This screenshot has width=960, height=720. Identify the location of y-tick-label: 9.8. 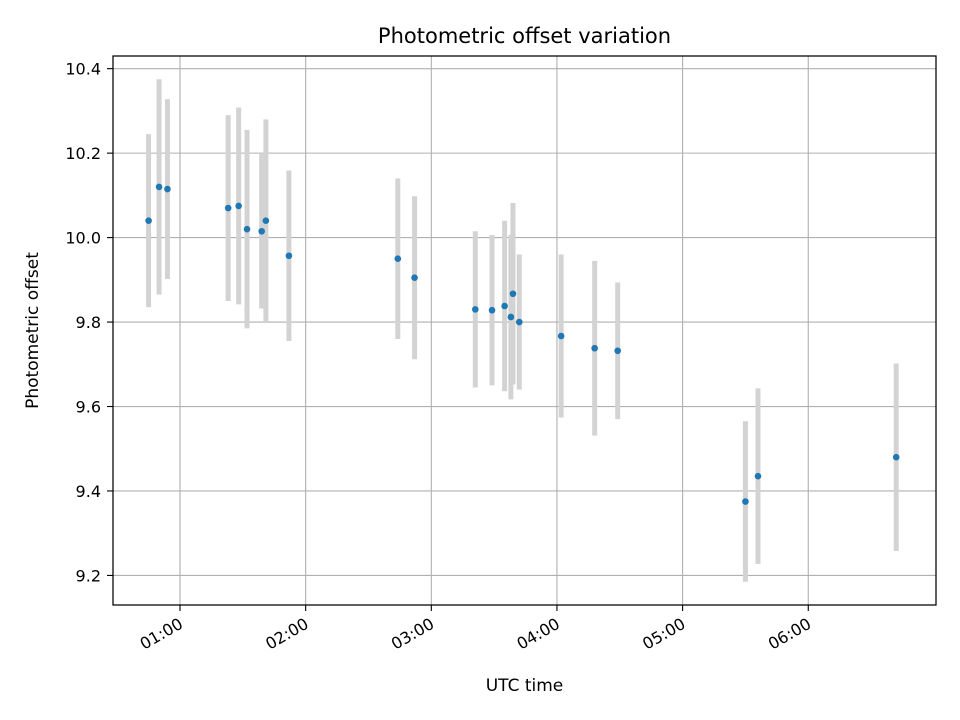
(88, 322).